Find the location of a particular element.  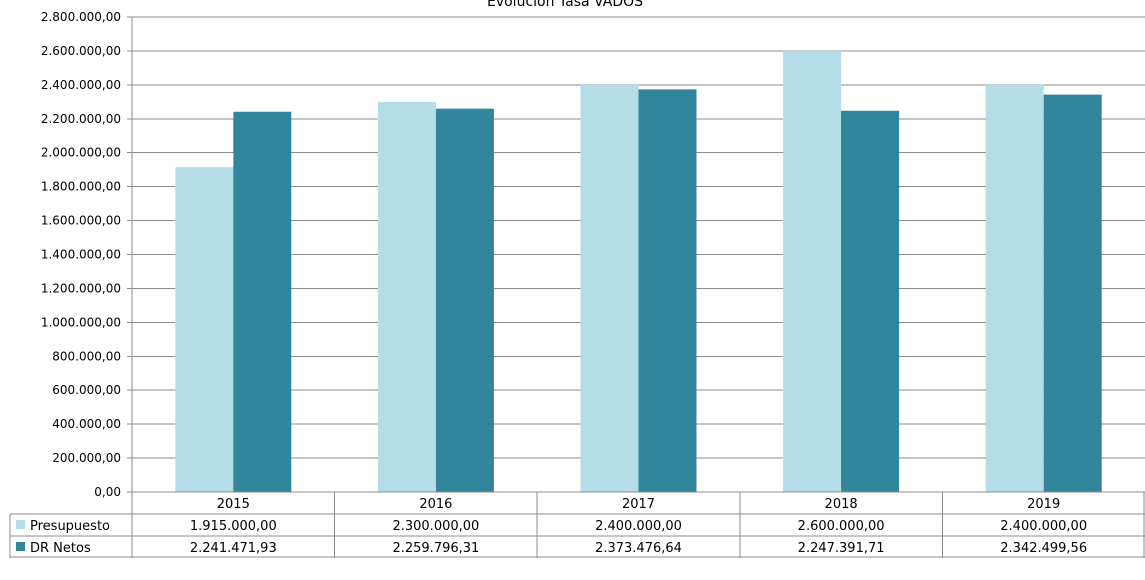

data-label: 2.300.000,00 is located at coordinates (435, 526).